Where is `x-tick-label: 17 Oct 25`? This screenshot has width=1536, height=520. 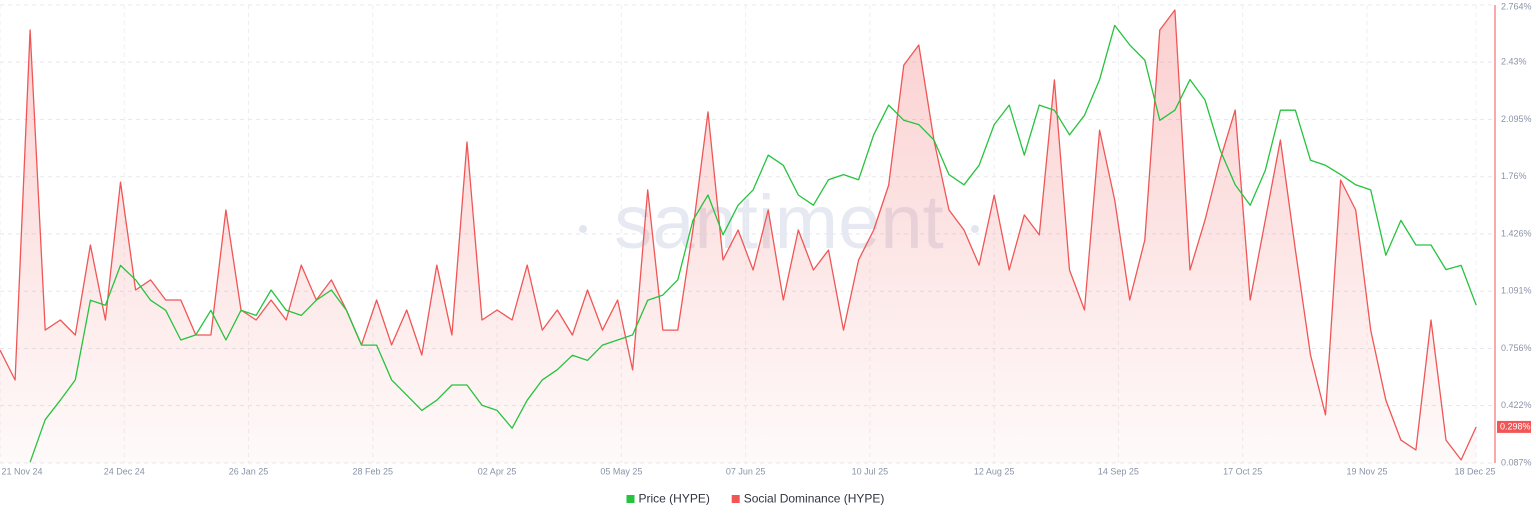 x-tick-label: 17 Oct 25 is located at coordinates (1242, 471).